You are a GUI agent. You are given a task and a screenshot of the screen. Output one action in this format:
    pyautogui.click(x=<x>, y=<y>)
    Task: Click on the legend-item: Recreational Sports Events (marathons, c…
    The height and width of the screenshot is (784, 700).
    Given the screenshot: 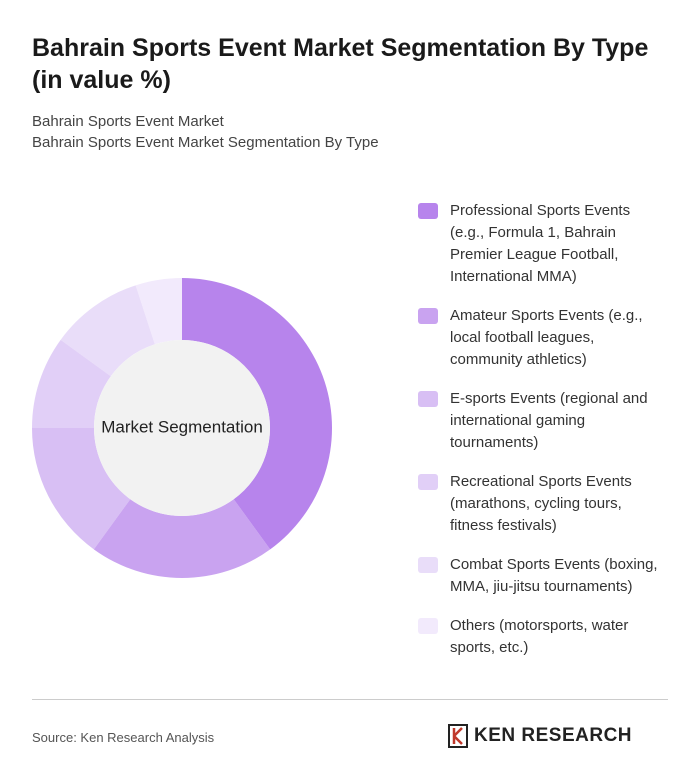 What is the action you would take?
    pyautogui.click(x=543, y=504)
    